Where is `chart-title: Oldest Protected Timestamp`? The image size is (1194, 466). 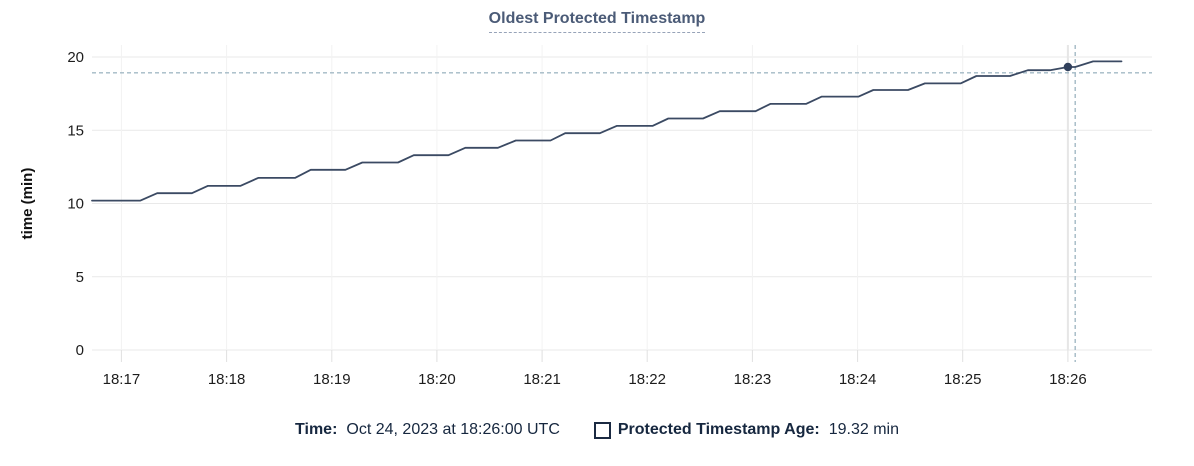 chart-title: Oldest Protected Timestamp is located at coordinates (597, 21).